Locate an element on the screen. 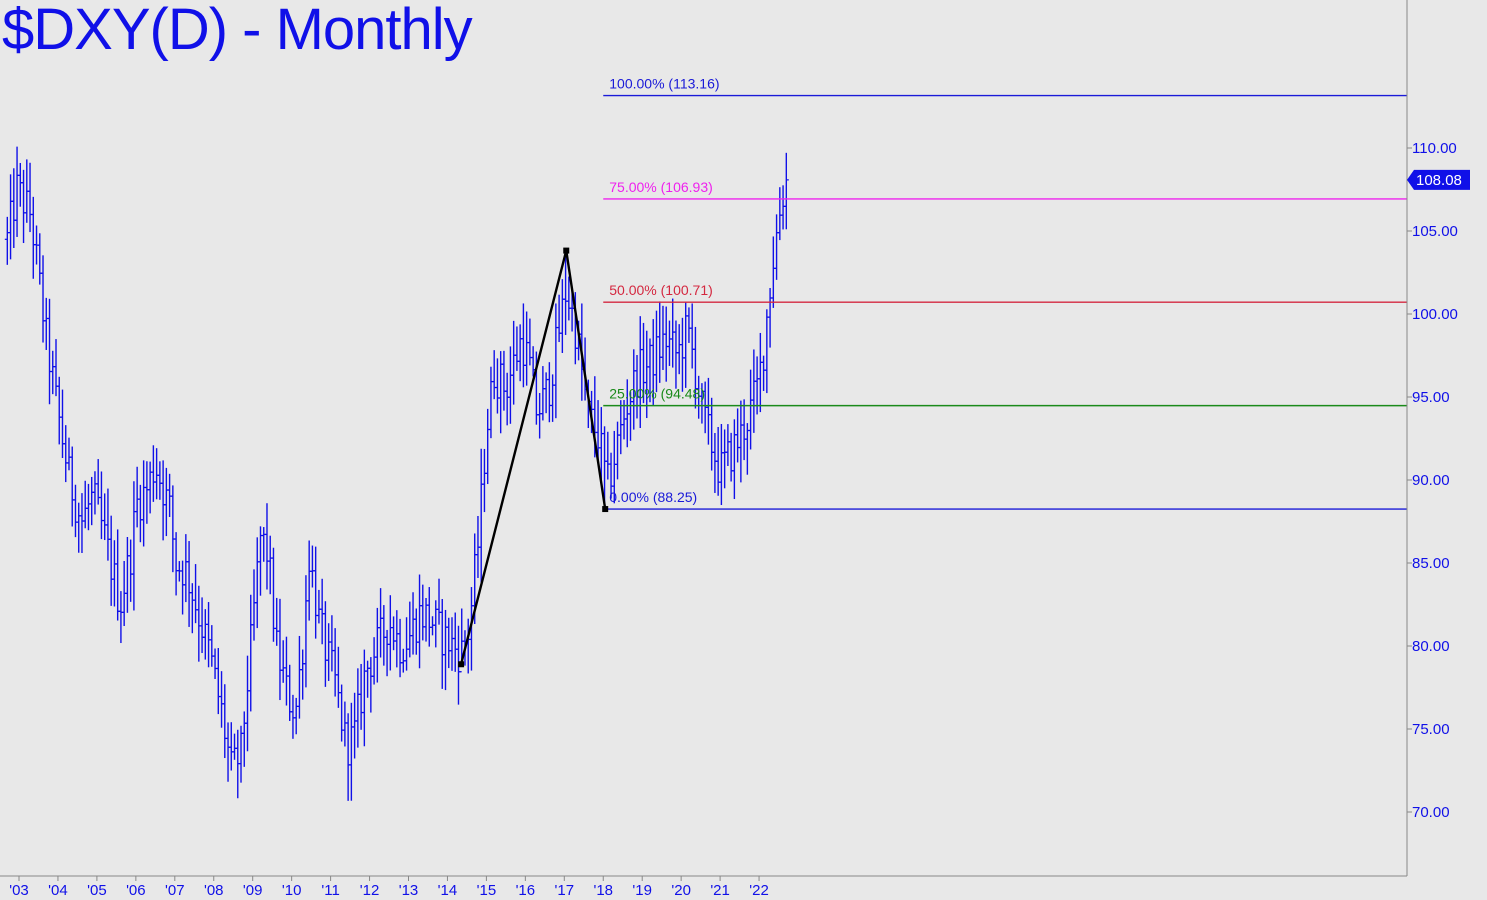 The height and width of the screenshot is (900, 1487). x-tick-label: '20 is located at coordinates (681, 890).